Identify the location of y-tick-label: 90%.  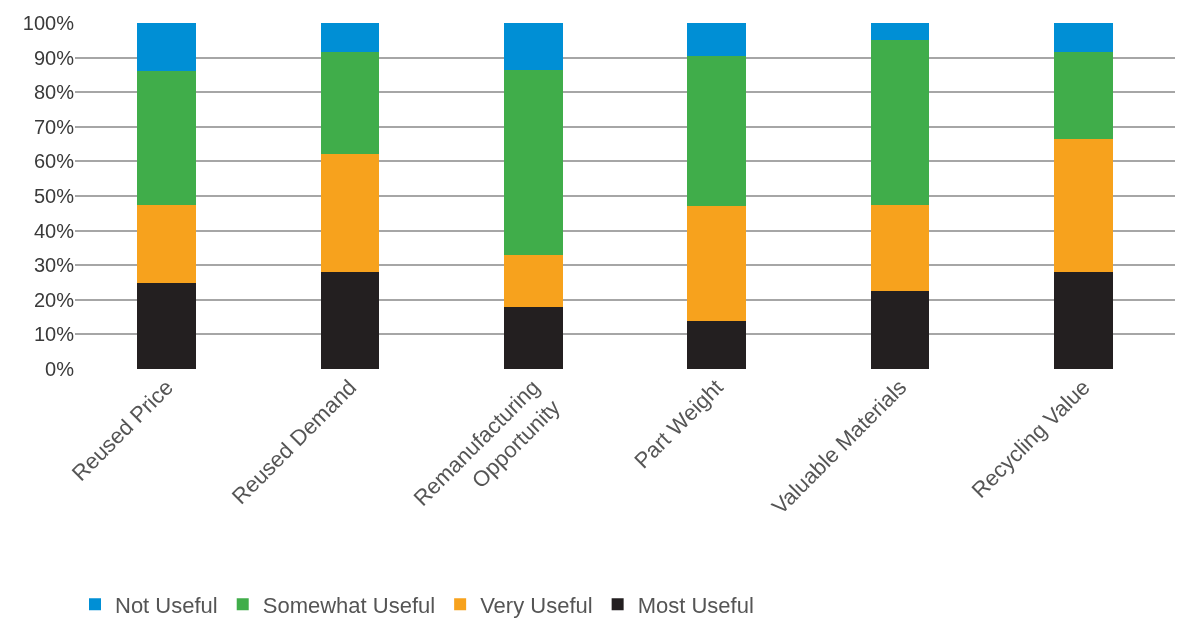
(54, 57).